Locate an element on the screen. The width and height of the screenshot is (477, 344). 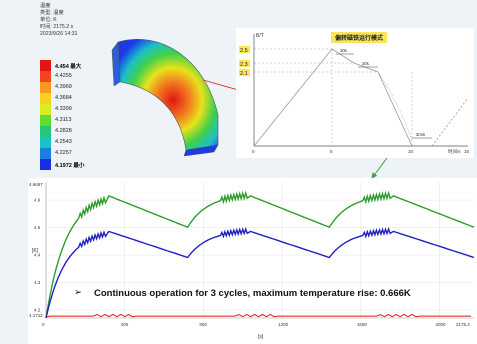
legend-label: 4.3399 is located at coordinates (63, 109).